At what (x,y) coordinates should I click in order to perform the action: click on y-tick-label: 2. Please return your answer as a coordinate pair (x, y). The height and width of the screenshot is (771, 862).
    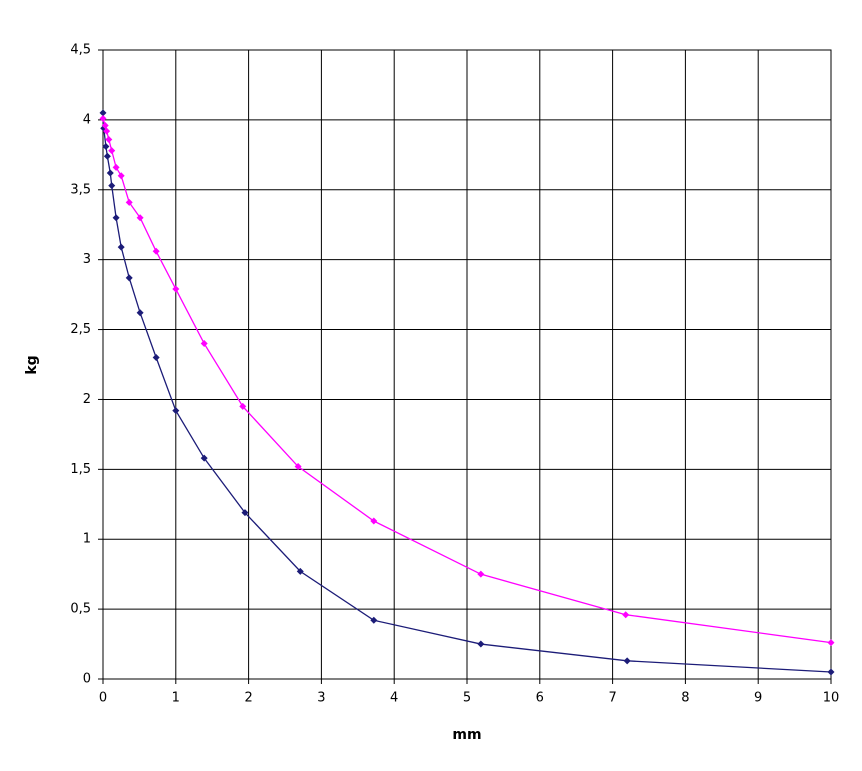
    Looking at the image, I should click on (87, 399).